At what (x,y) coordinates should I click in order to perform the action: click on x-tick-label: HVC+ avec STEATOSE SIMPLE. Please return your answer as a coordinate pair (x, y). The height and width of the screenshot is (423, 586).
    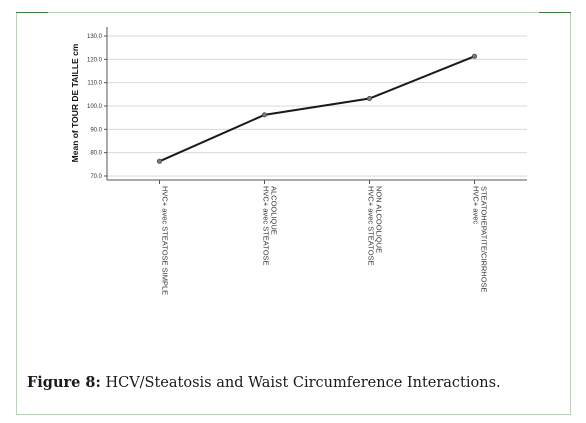
    Looking at the image, I should click on (165, 240).